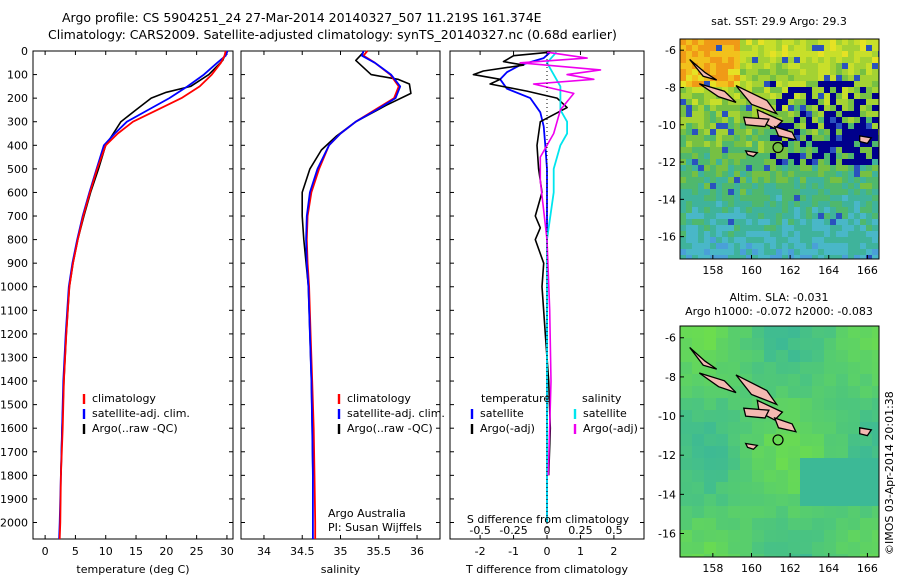 The image size is (900, 580). I want to click on x-tick-label: -2, so click(480, 551).